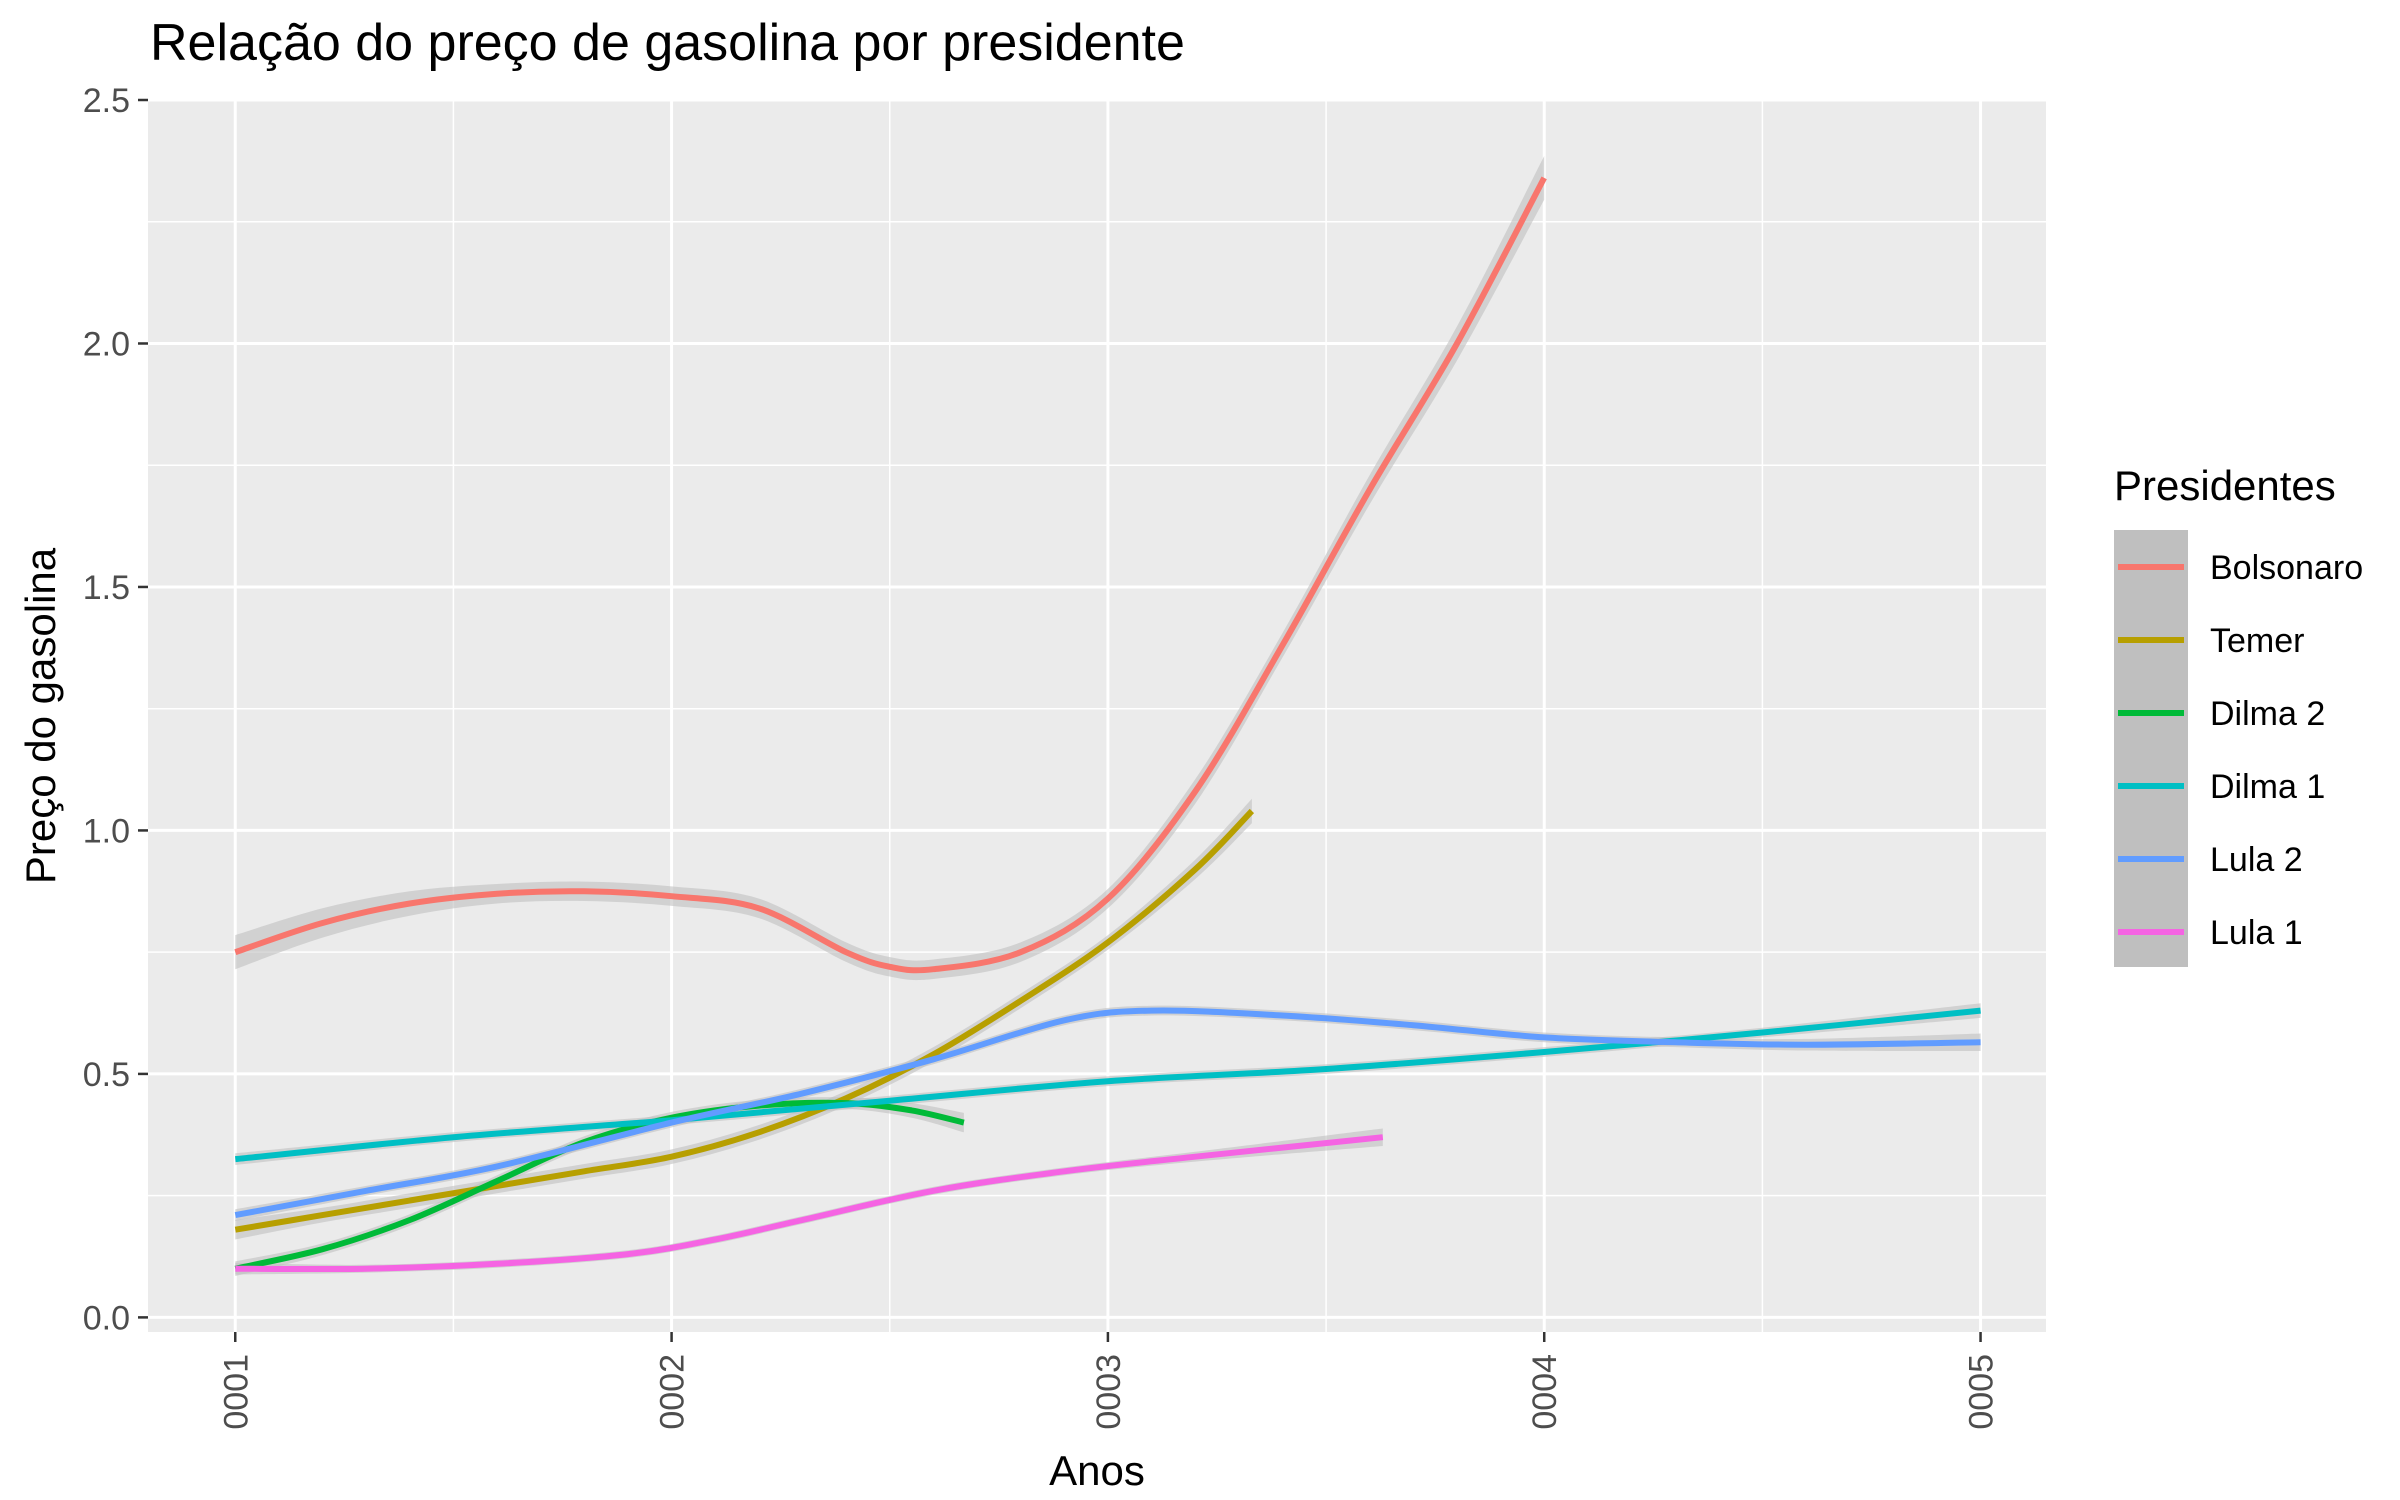  I want to click on x-tick-label: 0004, so click(1545, 1392).